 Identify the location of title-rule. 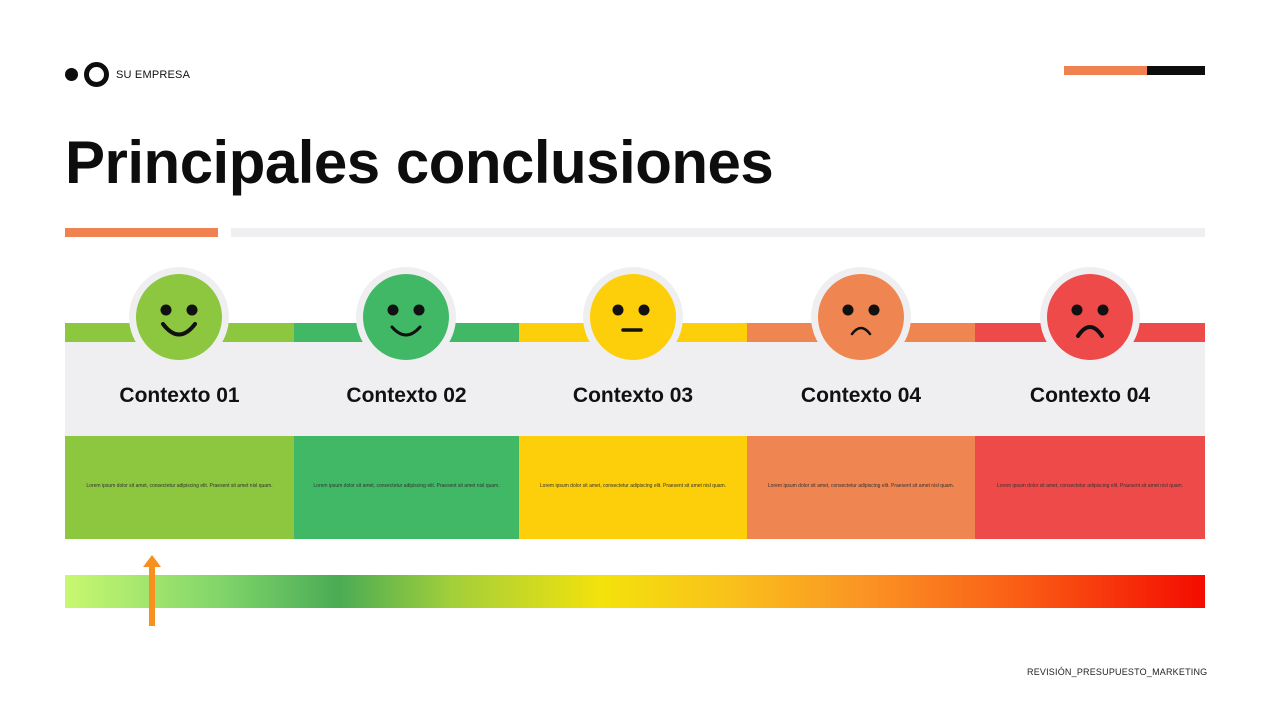
(718, 232).